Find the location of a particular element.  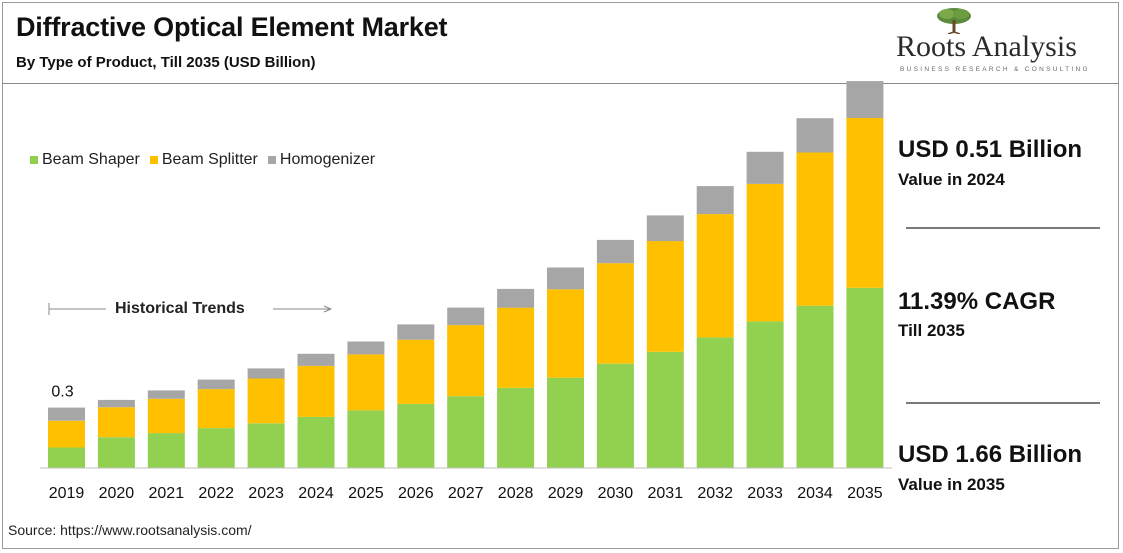

x-tick-label: 2027 is located at coordinates (466, 493).